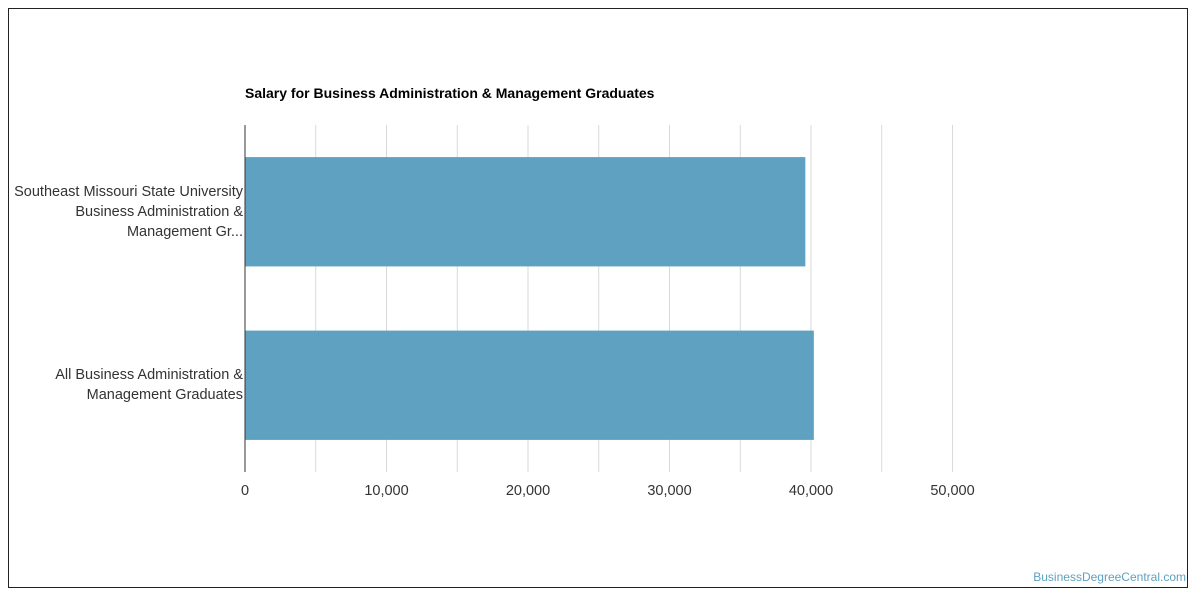 The height and width of the screenshot is (600, 1200). What do you see at coordinates (528, 491) in the screenshot?
I see `x-tick-label: 20,000` at bounding box center [528, 491].